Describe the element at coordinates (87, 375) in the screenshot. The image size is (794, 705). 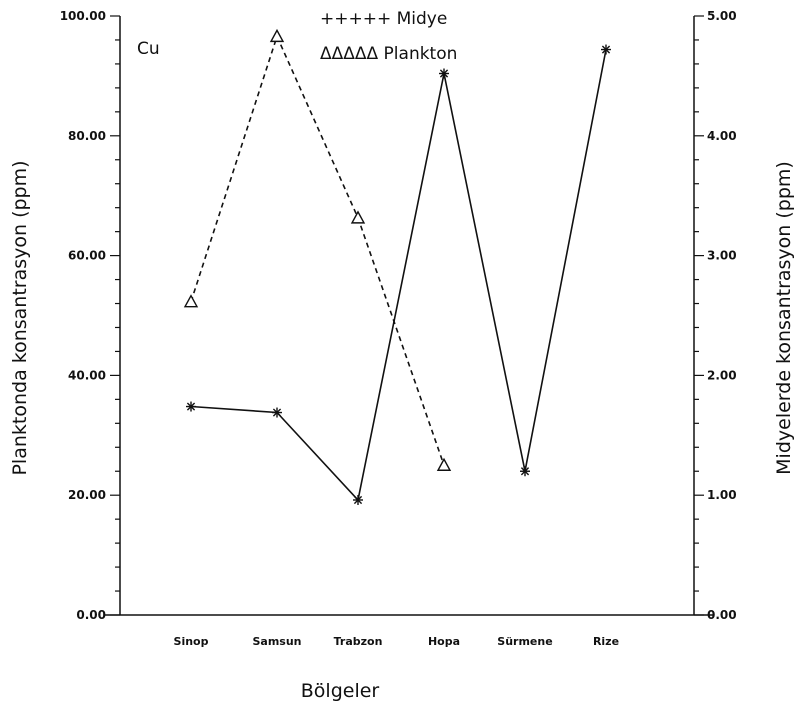
I see `left-tick-label: 40.00` at that location.